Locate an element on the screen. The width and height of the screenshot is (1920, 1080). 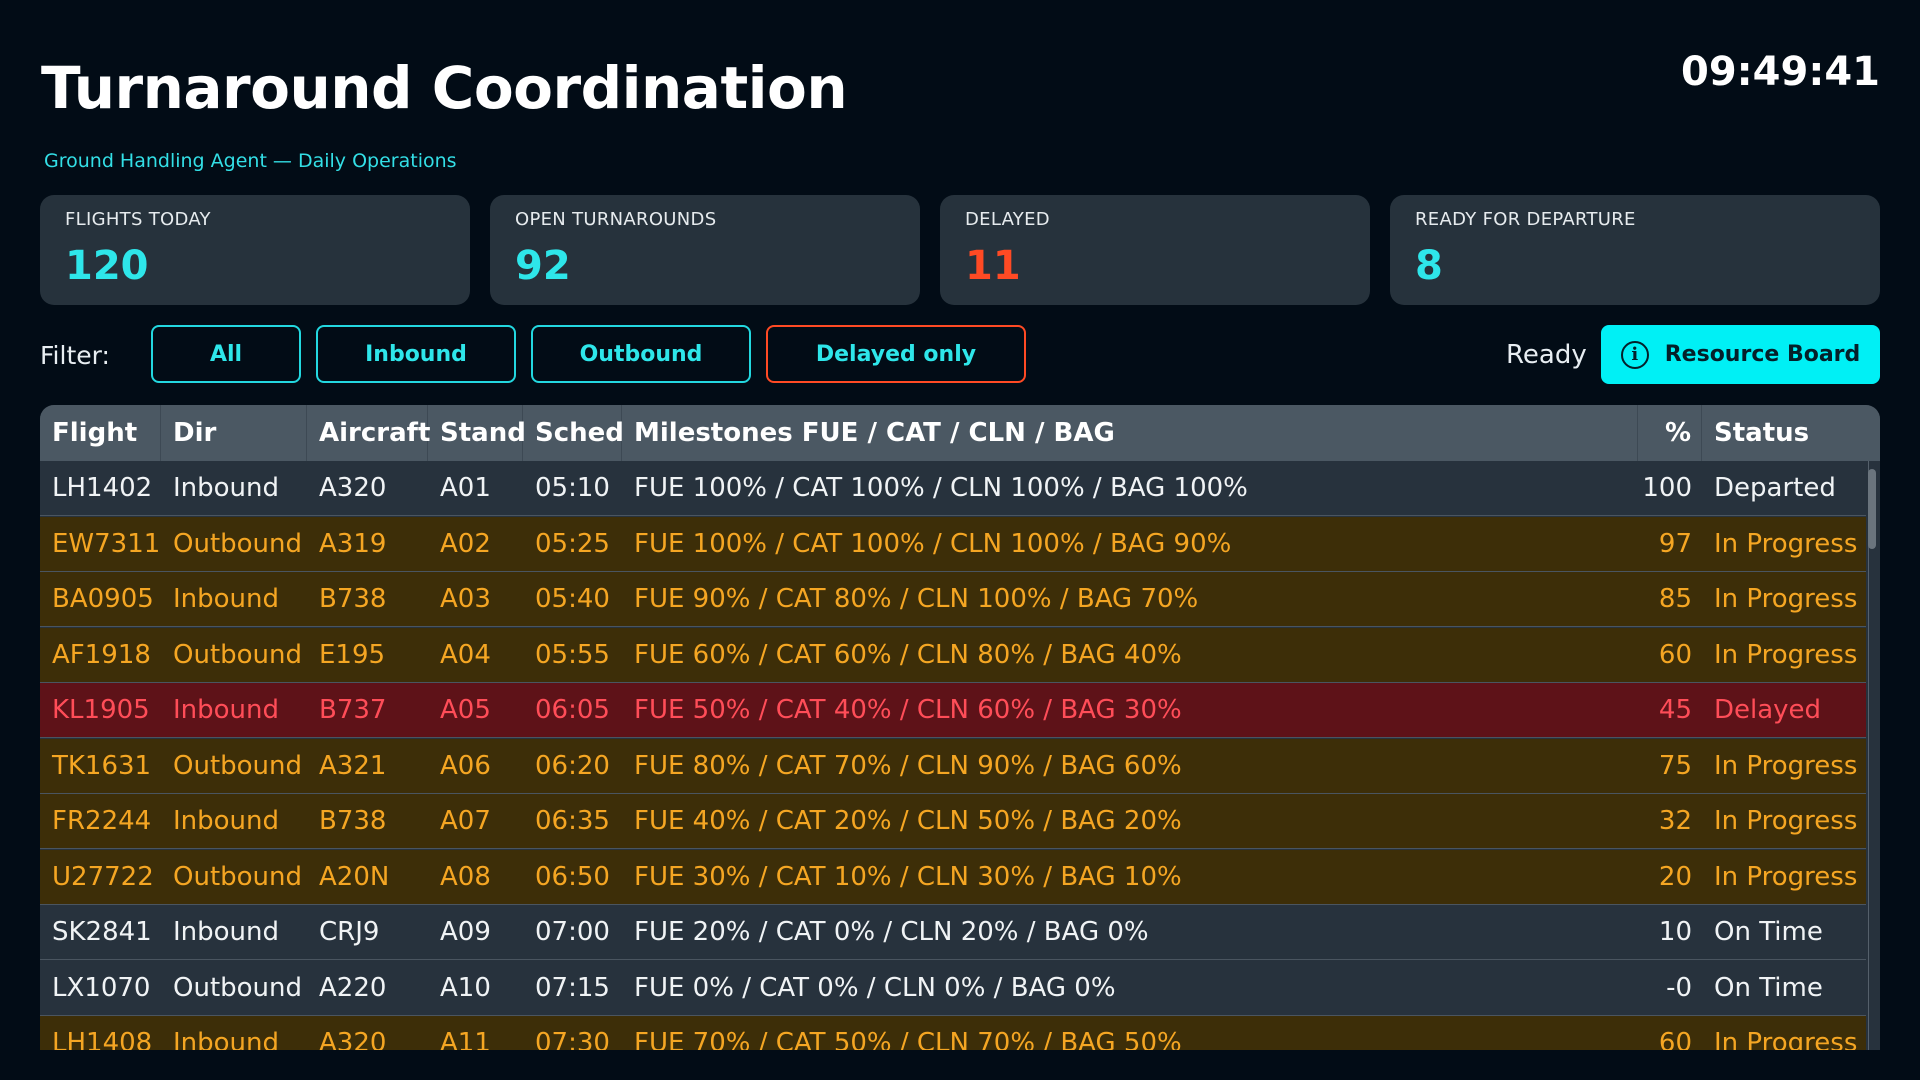
cell-milestones: FUE 70% / CAT 50% / CLN 70% / BAG 50% is located at coordinates (908, 1039).